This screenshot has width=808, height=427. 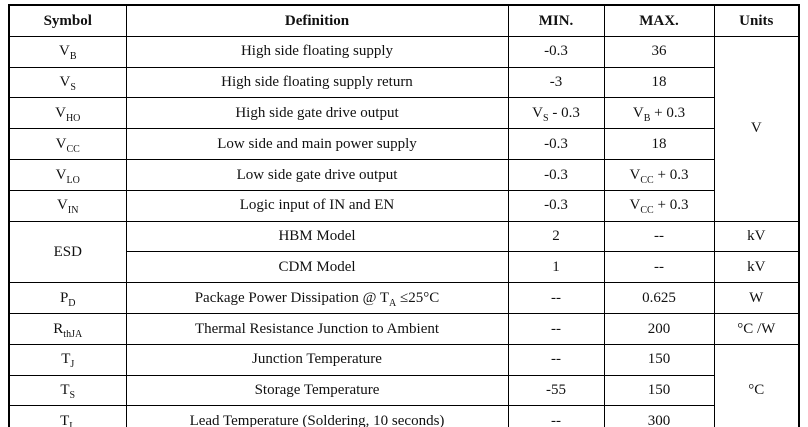 What do you see at coordinates (659, 416) in the screenshot?
I see `max-cell: 300` at bounding box center [659, 416].